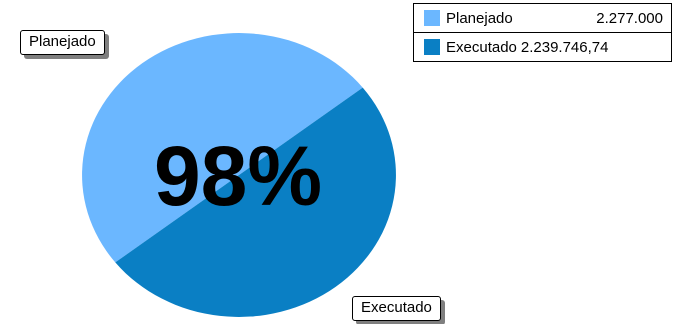  Describe the element at coordinates (564, 47) in the screenshot. I see `legend-value: 2.239.746,74` at that location.